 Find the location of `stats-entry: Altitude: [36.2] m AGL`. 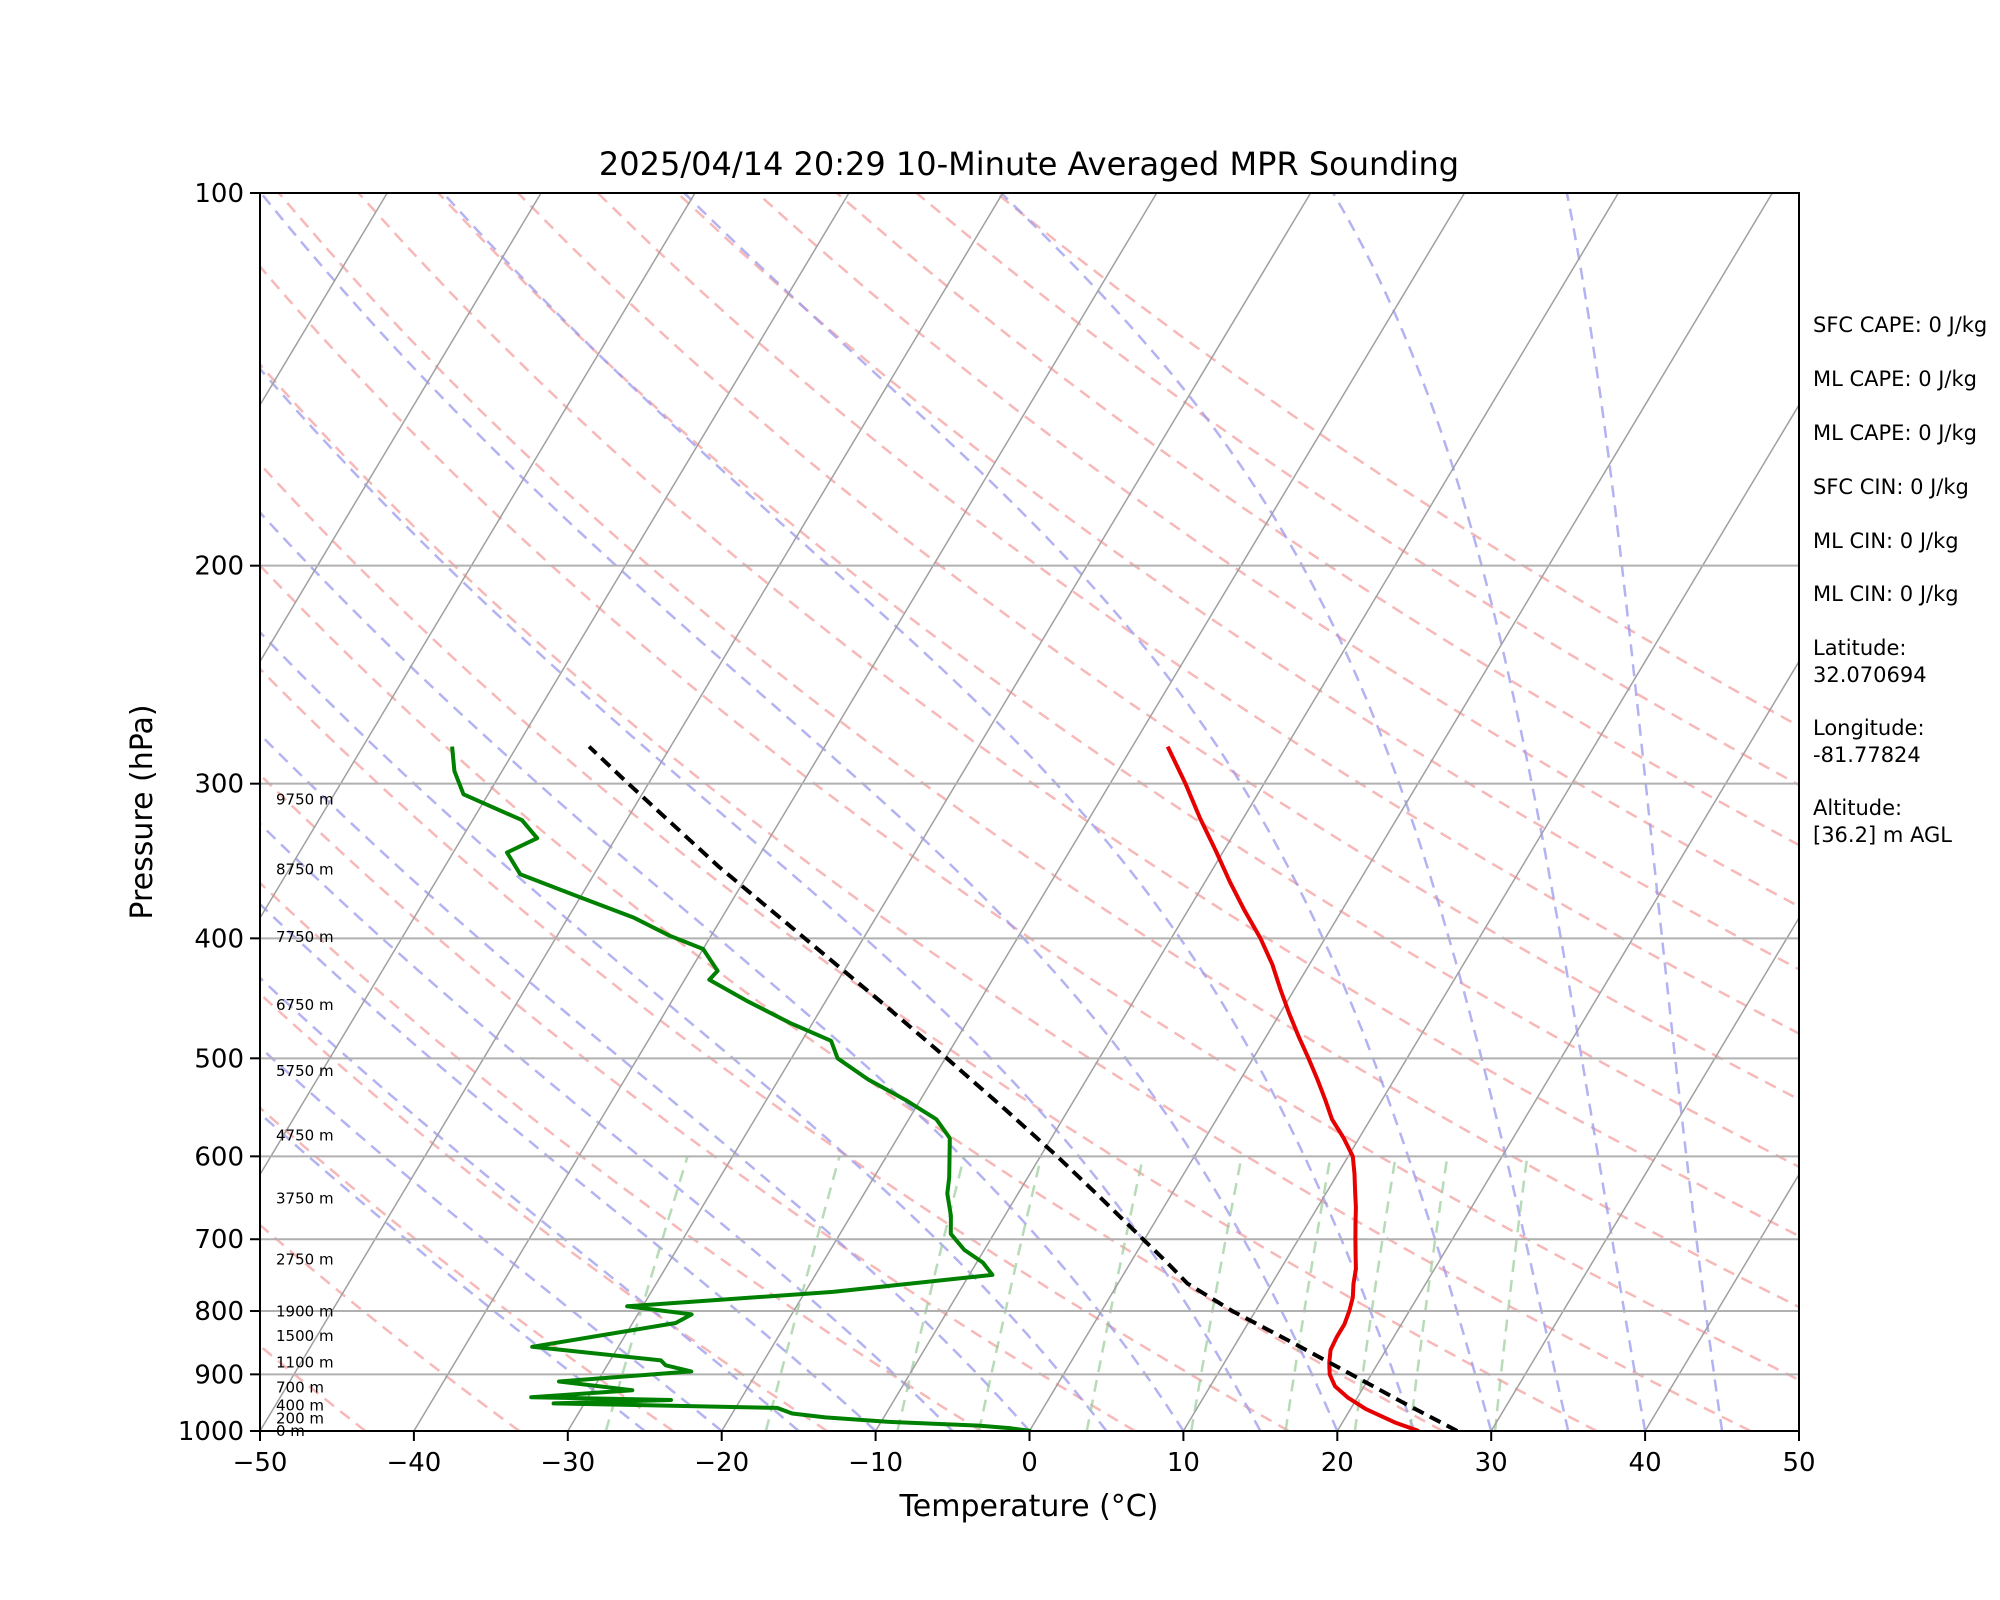

stats-entry: Altitude: [36.2] m AGL is located at coordinates (1882, 821).